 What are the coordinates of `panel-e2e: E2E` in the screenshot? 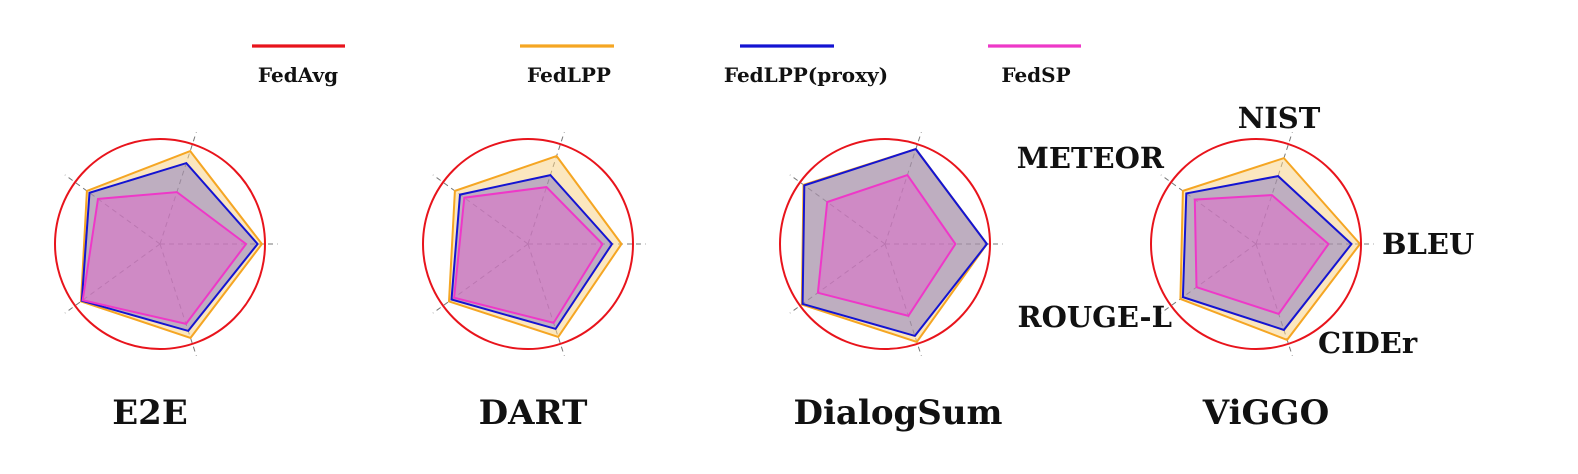 It's located at (166, 282).